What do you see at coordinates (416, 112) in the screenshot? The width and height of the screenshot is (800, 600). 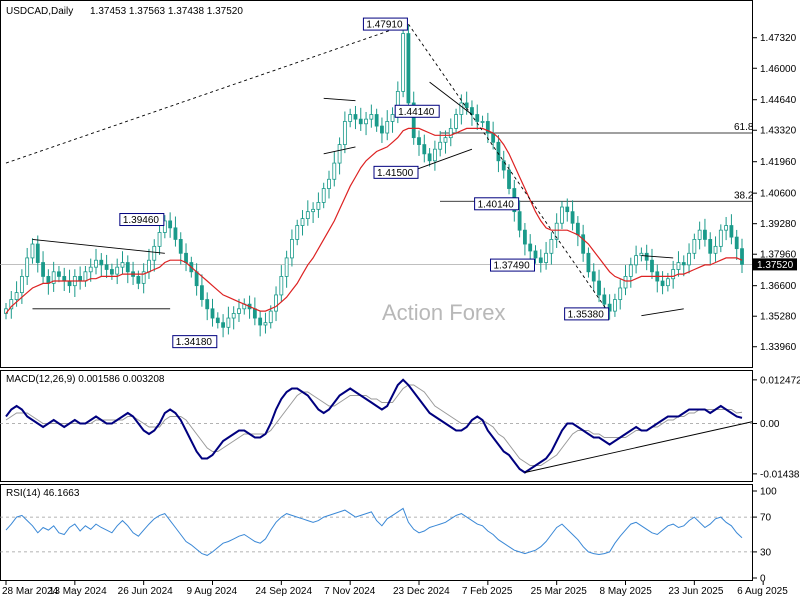 I see `price-annotation-label: 1.44140` at bounding box center [416, 112].